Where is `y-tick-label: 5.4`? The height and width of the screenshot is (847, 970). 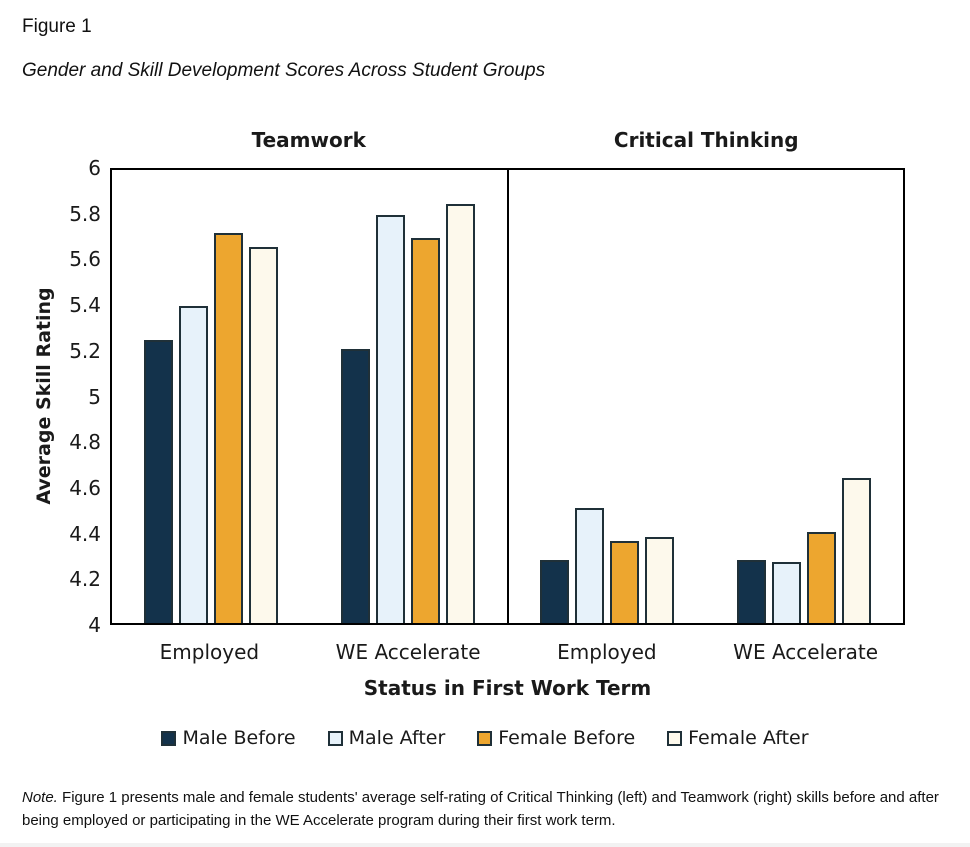 y-tick-label: 5.4 is located at coordinates (85, 305).